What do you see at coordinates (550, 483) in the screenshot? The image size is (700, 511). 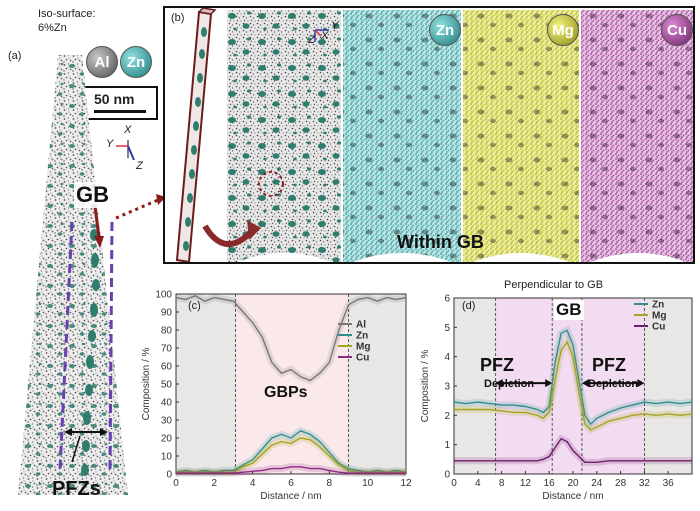 I see `x-tick-label: 16` at bounding box center [550, 483].